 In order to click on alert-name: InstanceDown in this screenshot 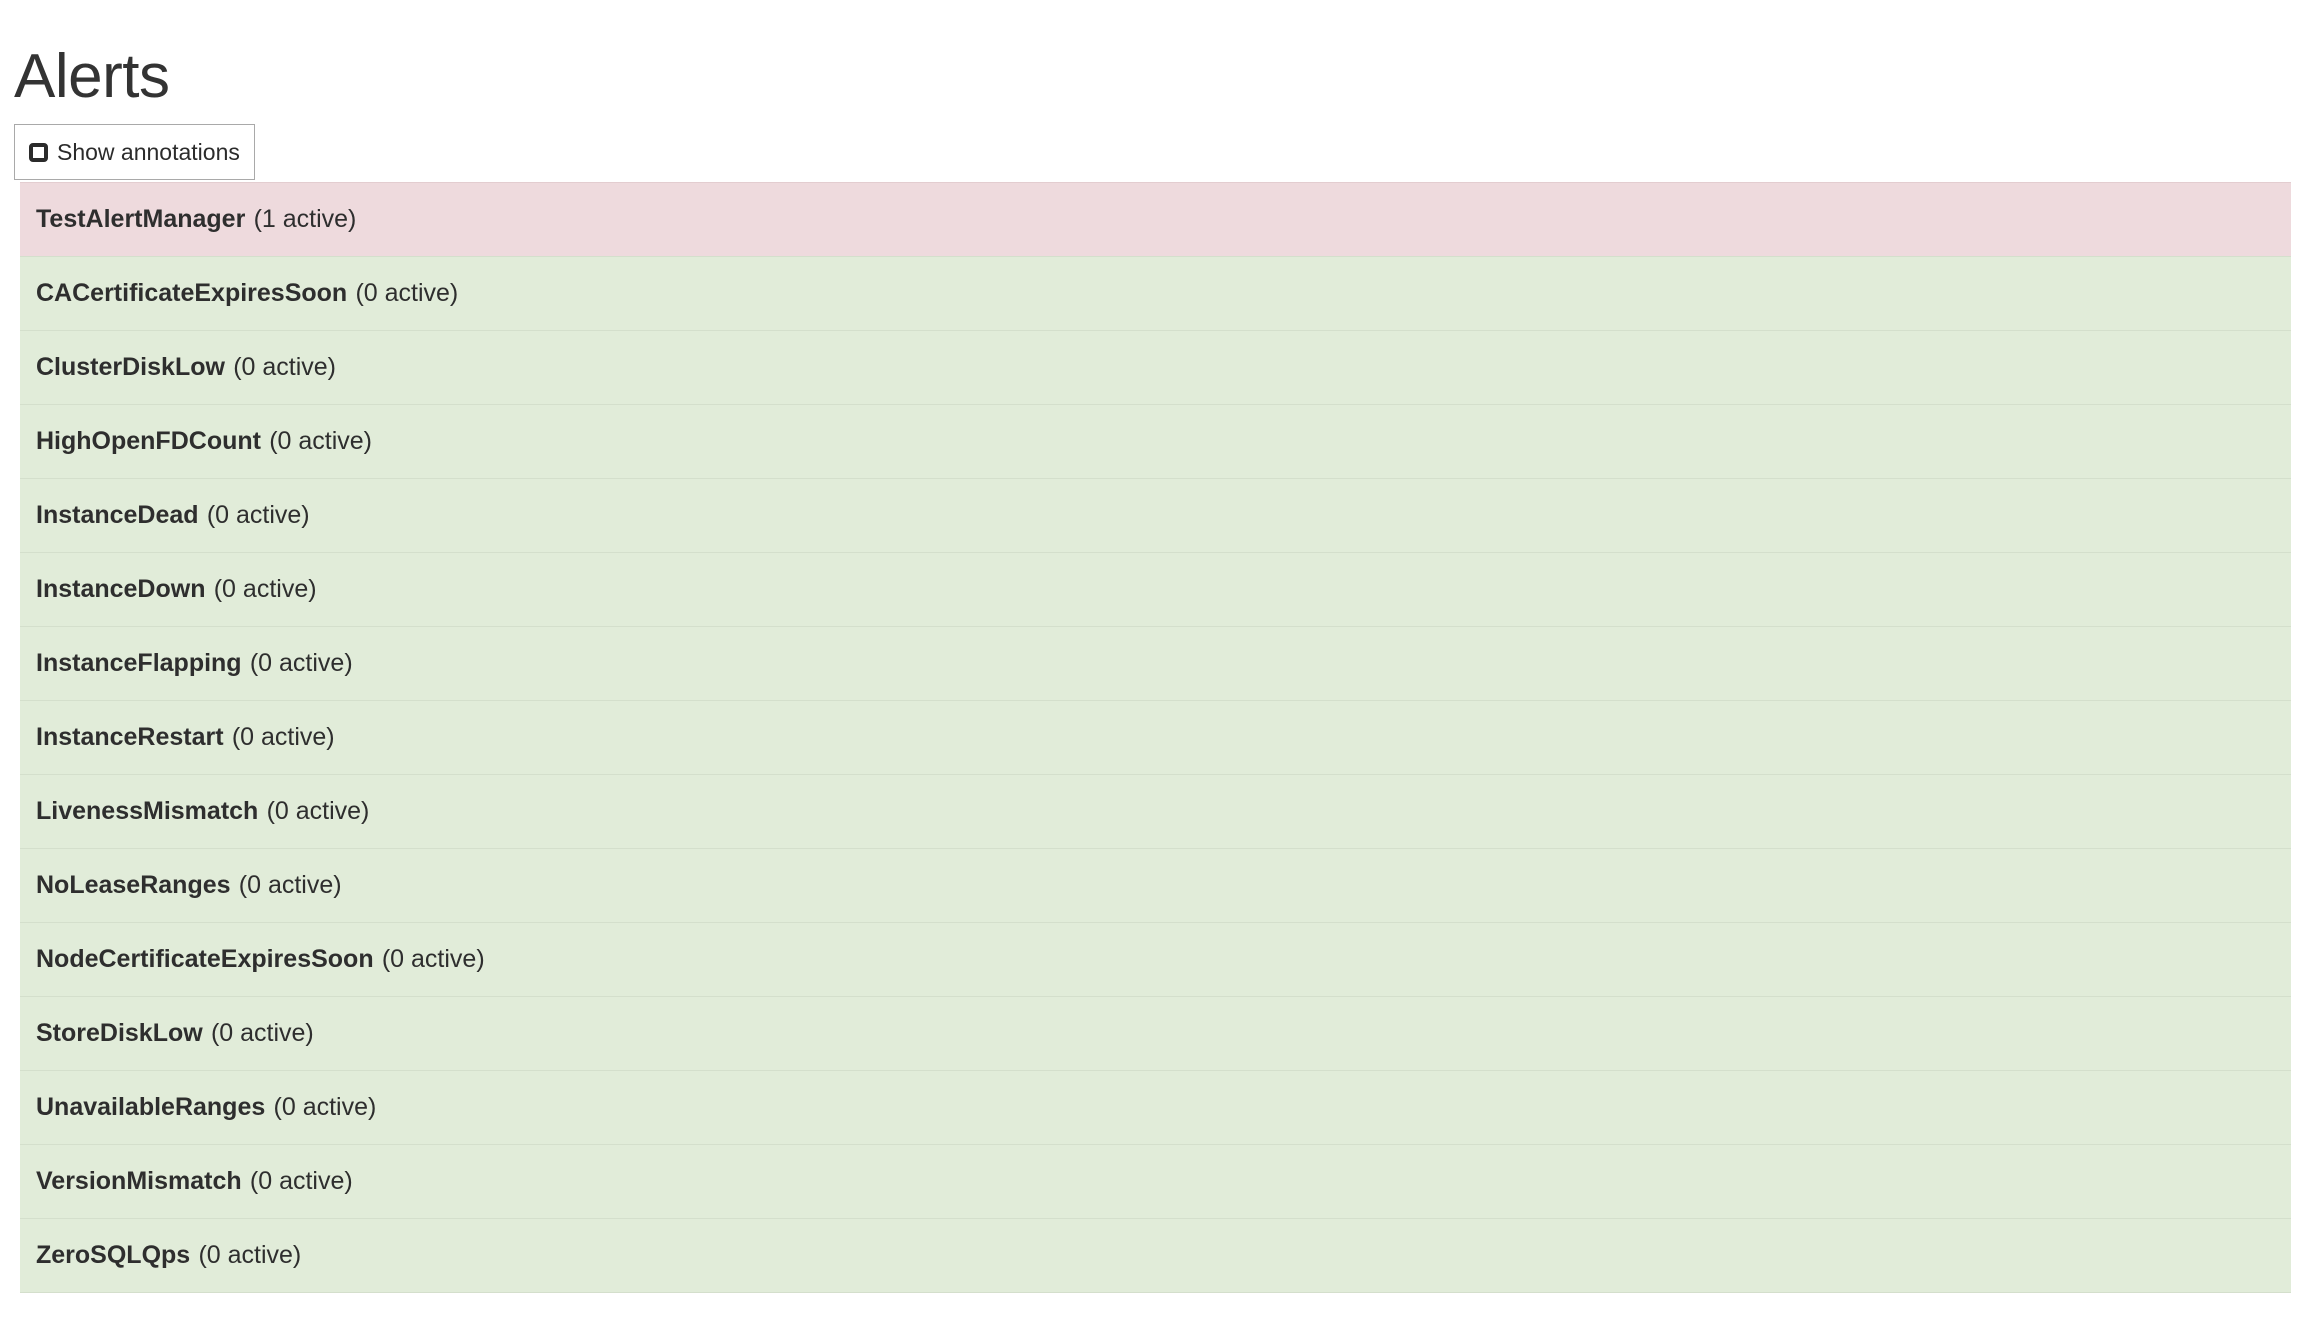, I will do `click(121, 589)`.